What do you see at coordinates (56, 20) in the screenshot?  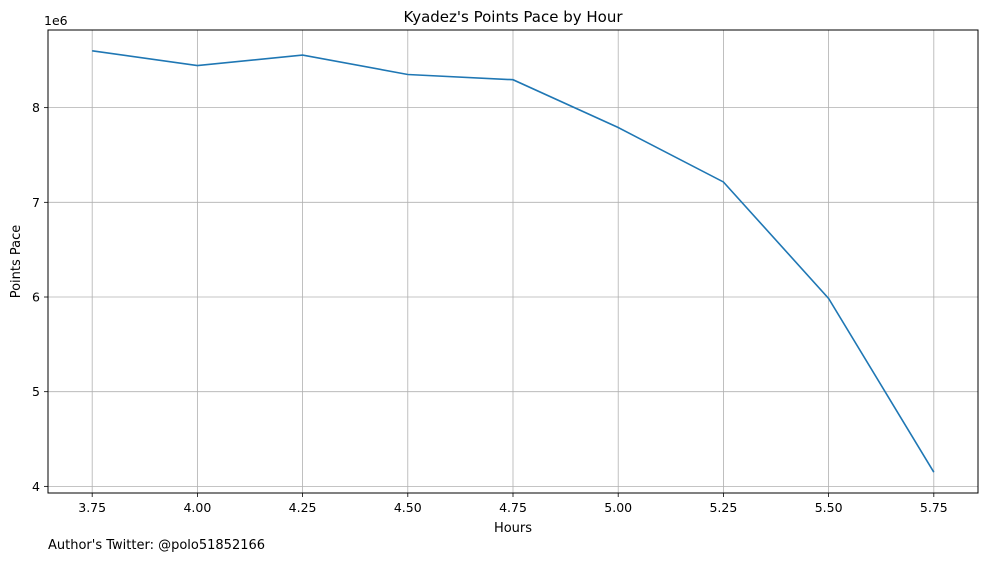 I see `y-offset-label: 1e6` at bounding box center [56, 20].